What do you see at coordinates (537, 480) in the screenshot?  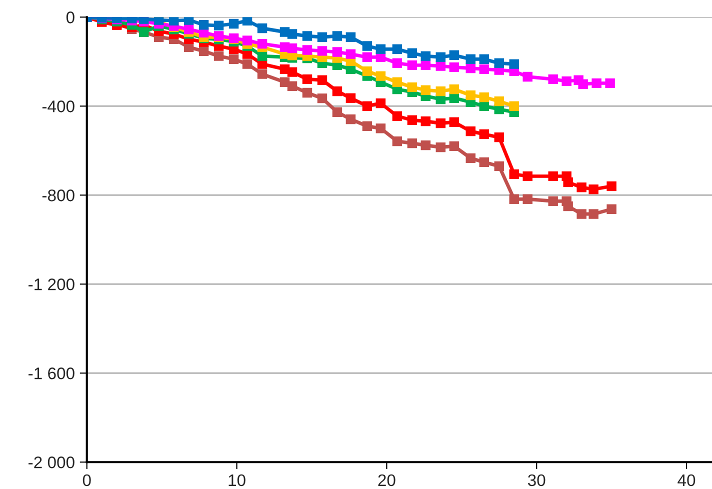 I see `x-tick-label: 30` at bounding box center [537, 480].